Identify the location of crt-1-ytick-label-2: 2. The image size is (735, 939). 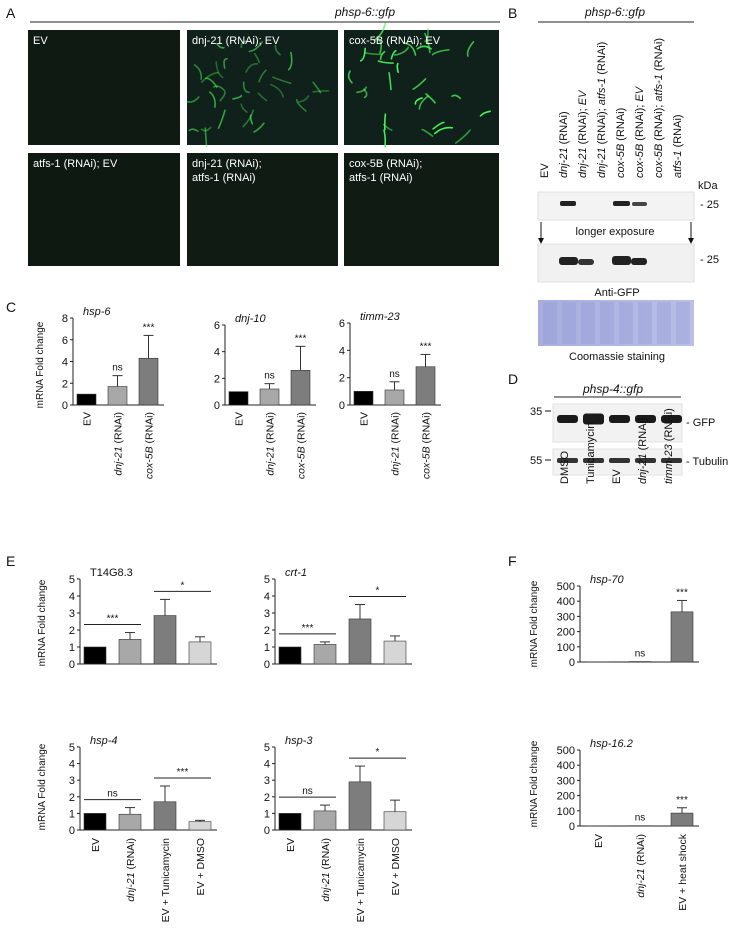
(267, 631).